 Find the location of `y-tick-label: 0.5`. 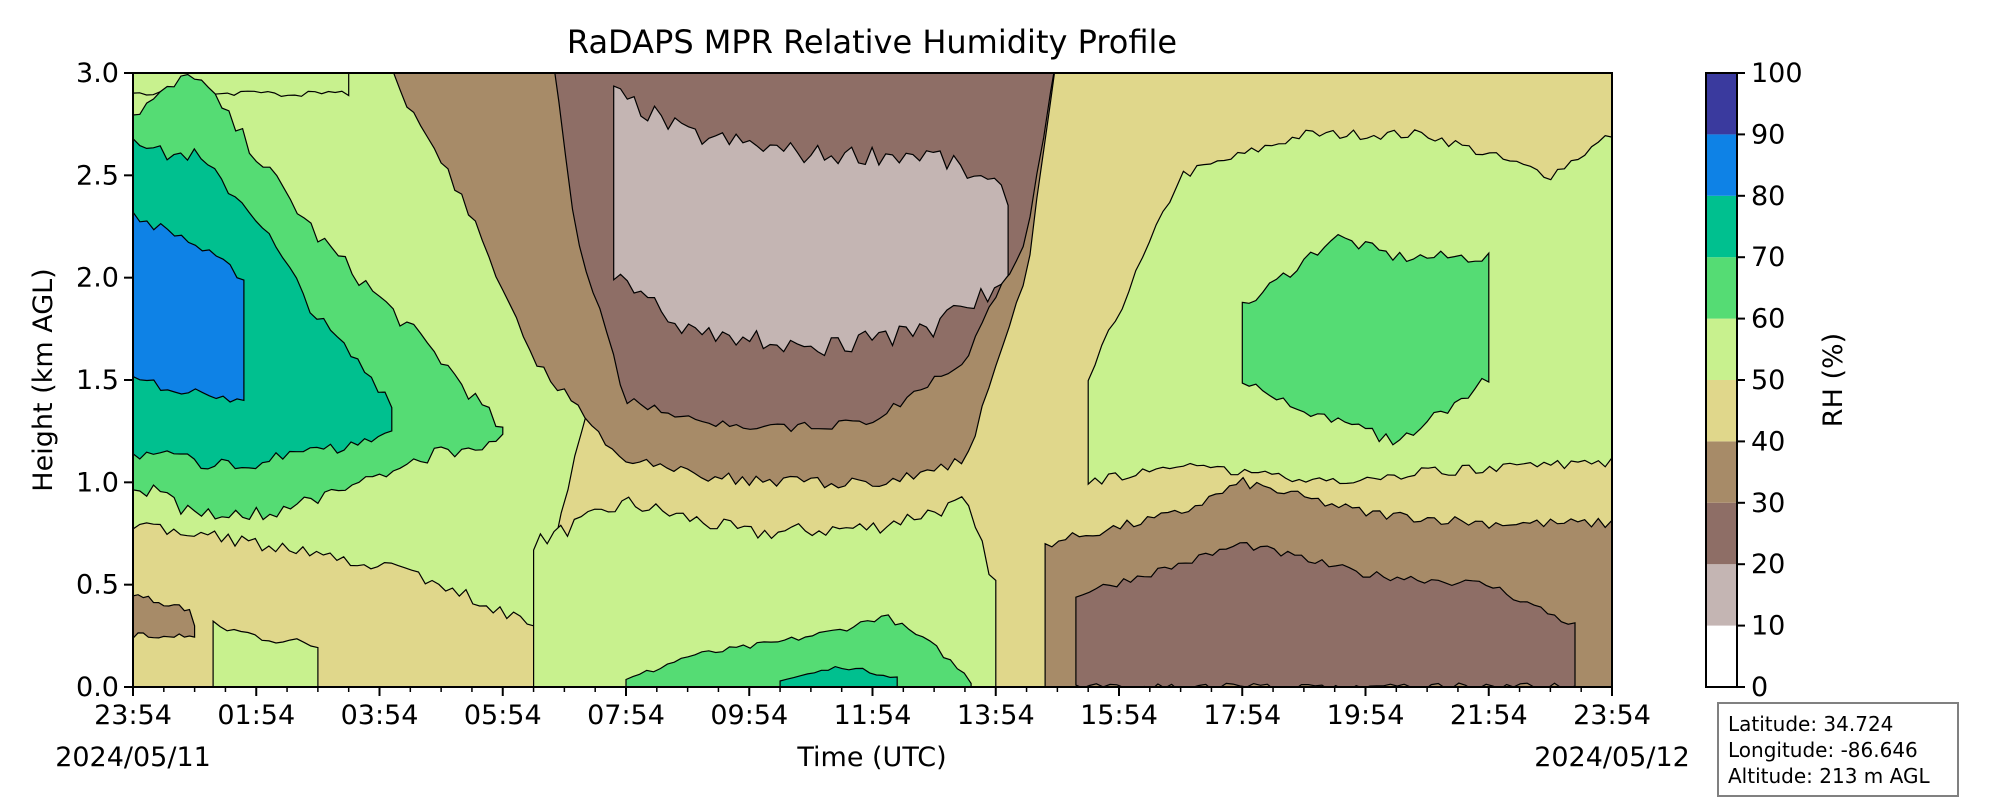

y-tick-label: 0.5 is located at coordinates (97, 585).